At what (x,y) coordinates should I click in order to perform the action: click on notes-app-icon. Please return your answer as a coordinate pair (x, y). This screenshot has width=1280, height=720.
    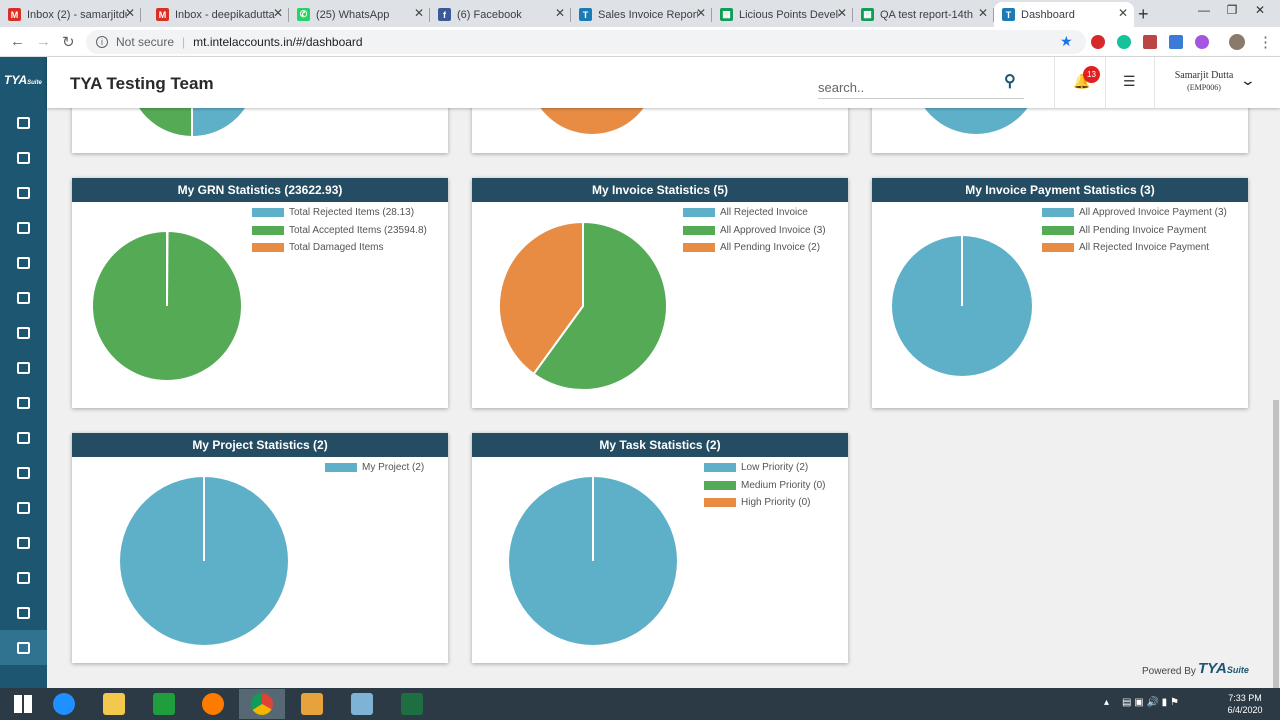
    Looking at the image, I should click on (362, 704).